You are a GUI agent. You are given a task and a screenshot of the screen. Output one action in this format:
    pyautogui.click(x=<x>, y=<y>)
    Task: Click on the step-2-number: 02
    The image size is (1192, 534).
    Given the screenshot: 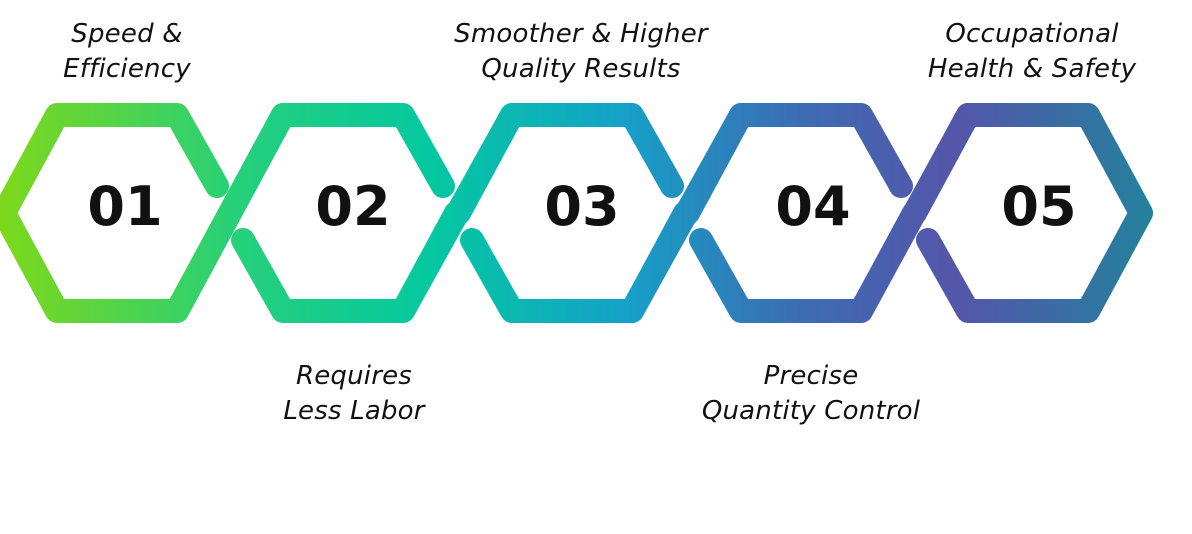 What is the action you would take?
    pyautogui.click(x=353, y=206)
    